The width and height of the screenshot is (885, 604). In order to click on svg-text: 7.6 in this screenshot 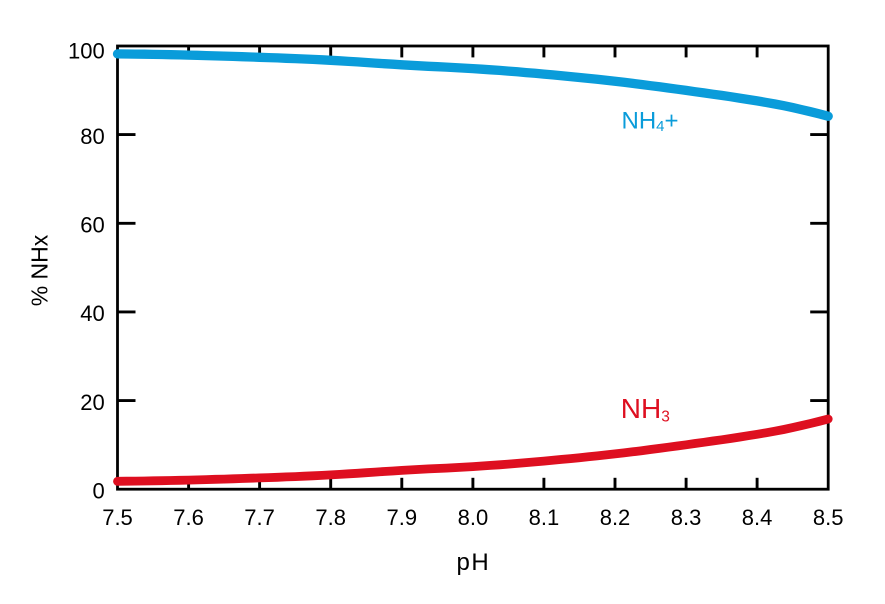, I will do `click(188, 517)`.